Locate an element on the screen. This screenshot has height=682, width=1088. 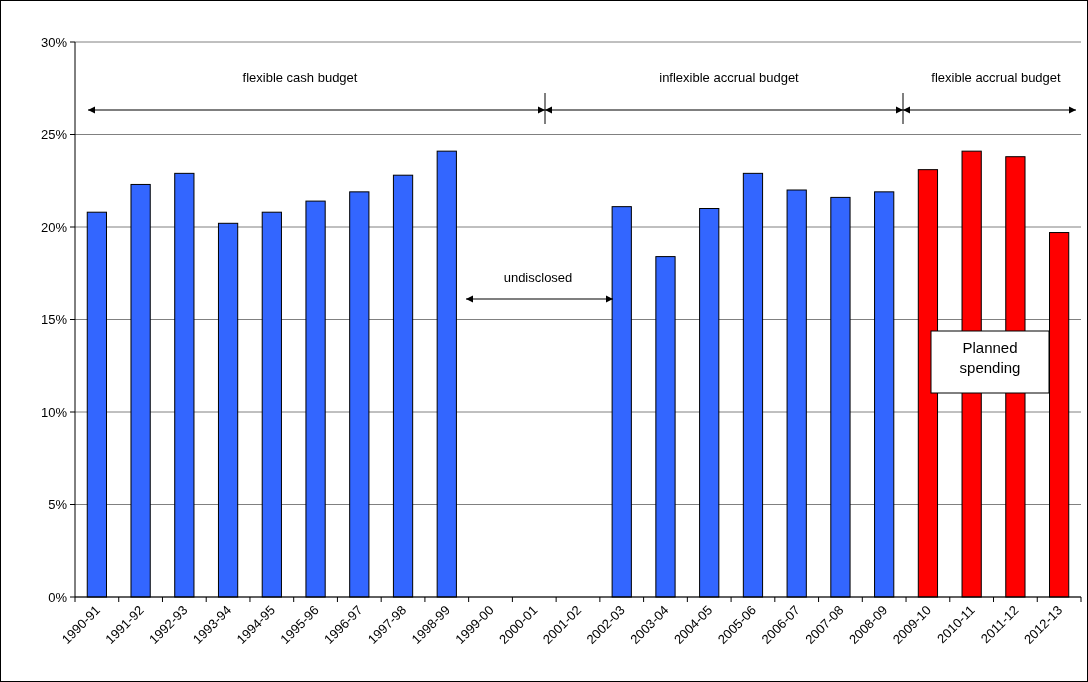
y-tick-label: 25% is located at coordinates (54, 135).